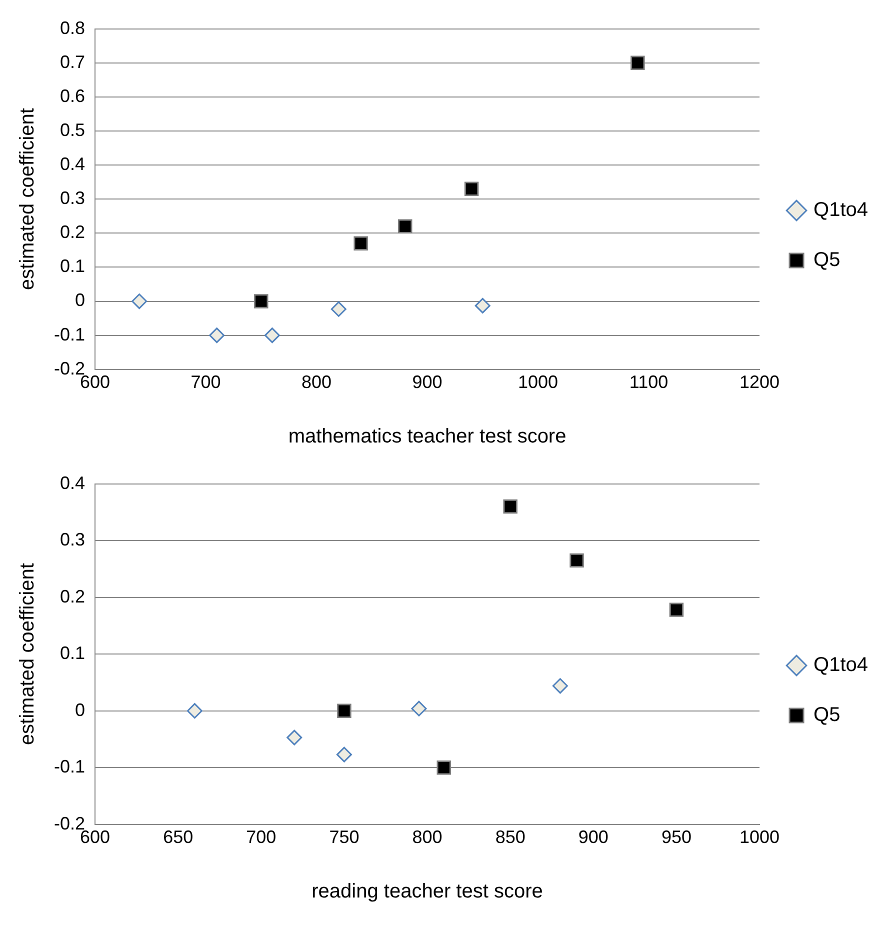 This screenshot has width=895, height=927. I want to click on x-axis-title: reading teacher test score, so click(427, 891).